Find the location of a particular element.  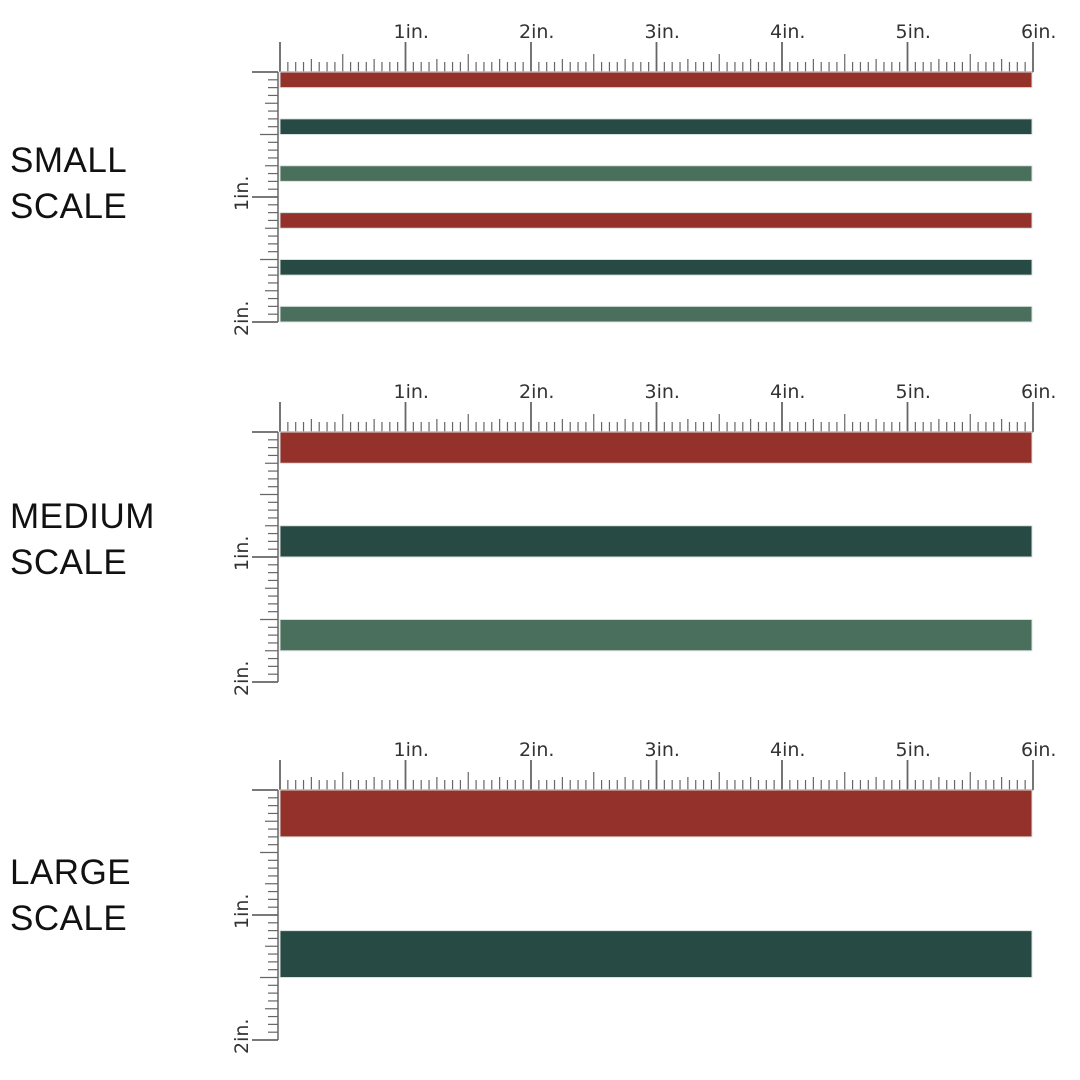

scale-label-small: SMALL SCALE is located at coordinates (68, 184).